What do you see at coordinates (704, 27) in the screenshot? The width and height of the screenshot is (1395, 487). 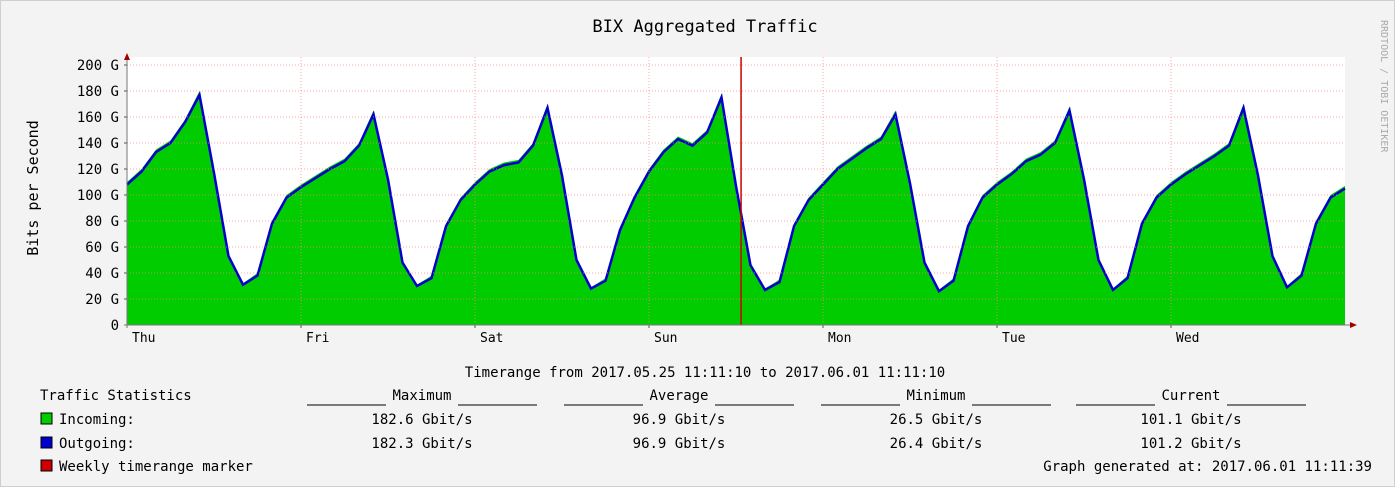 I see `chart-title: BIX Aggregated Traffic` at bounding box center [704, 27].